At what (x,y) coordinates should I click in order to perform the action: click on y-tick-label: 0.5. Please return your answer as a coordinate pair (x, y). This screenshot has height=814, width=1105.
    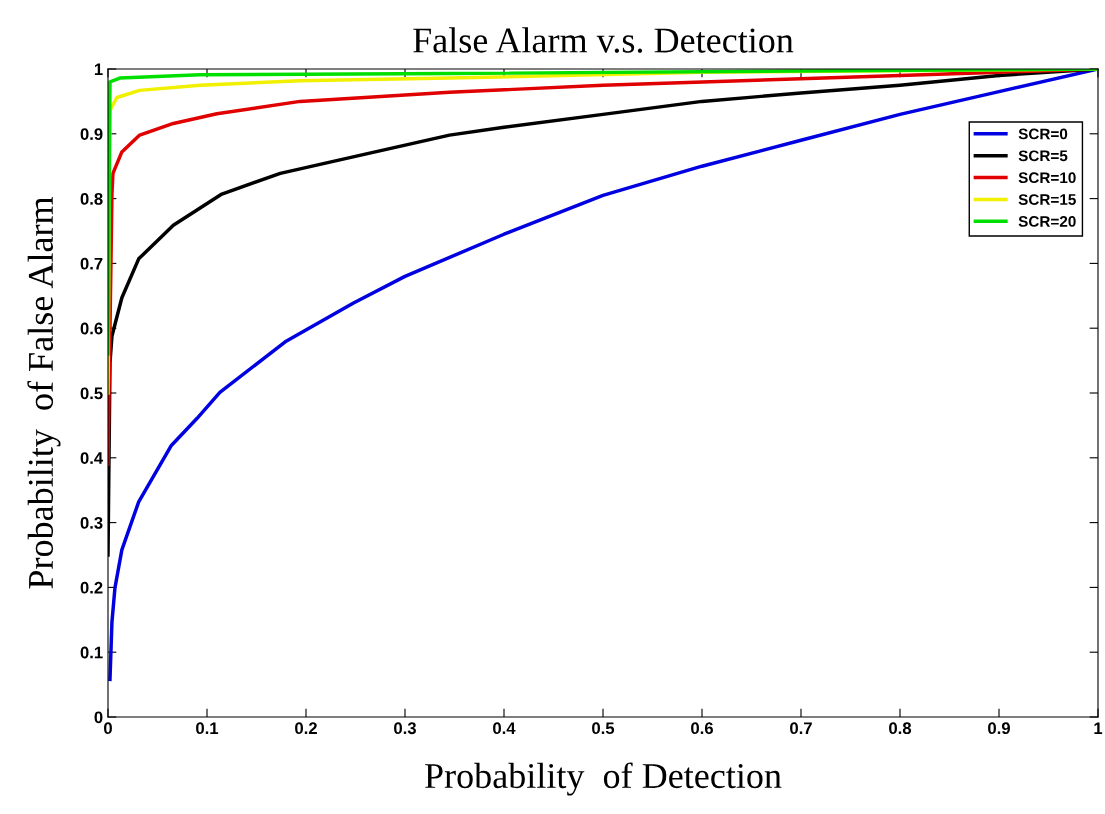
    Looking at the image, I should click on (91, 393).